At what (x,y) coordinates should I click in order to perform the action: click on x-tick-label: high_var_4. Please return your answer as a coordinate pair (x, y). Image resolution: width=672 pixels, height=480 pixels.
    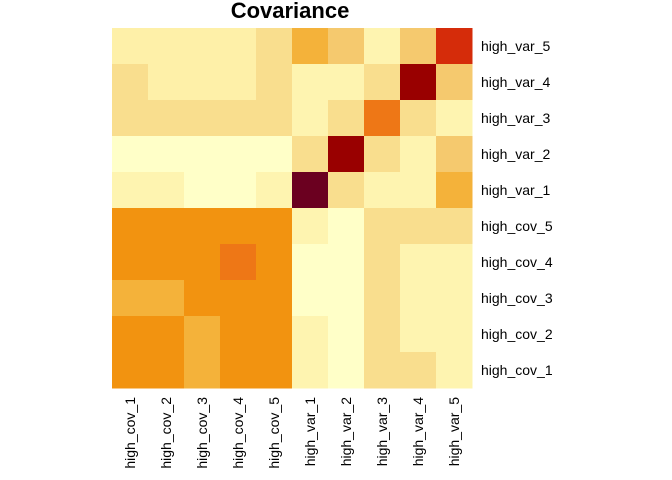
    Looking at the image, I should click on (418, 431).